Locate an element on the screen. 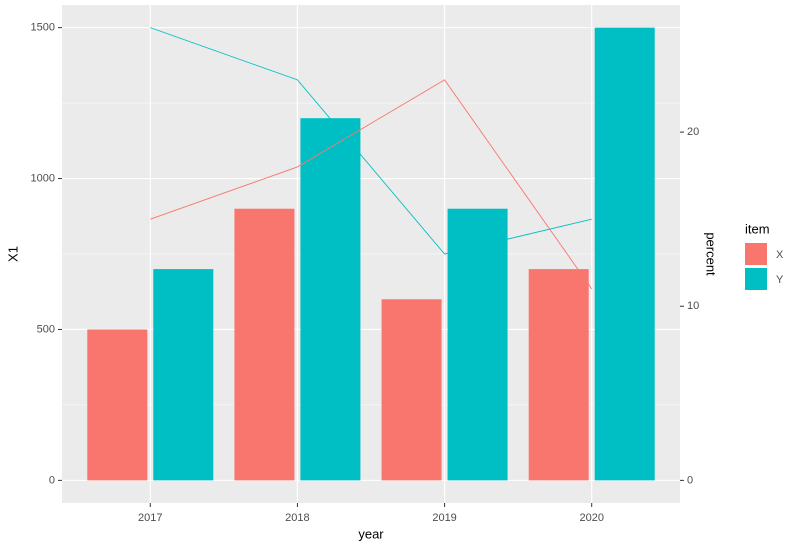 This screenshot has height=548, width=796. y2-tick-label: 10 is located at coordinates (693, 306).